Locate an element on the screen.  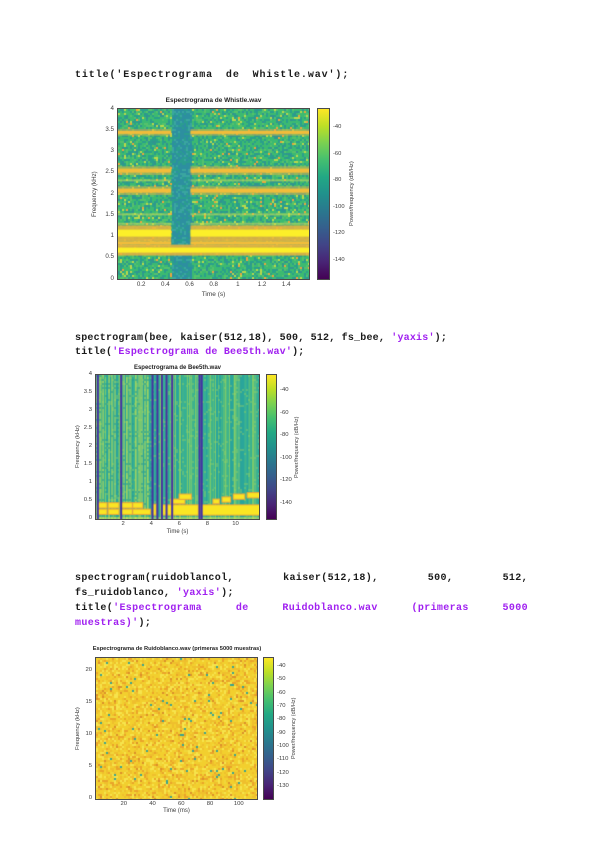
colorbar-tick-label: -90 is located at coordinates (281, 732).